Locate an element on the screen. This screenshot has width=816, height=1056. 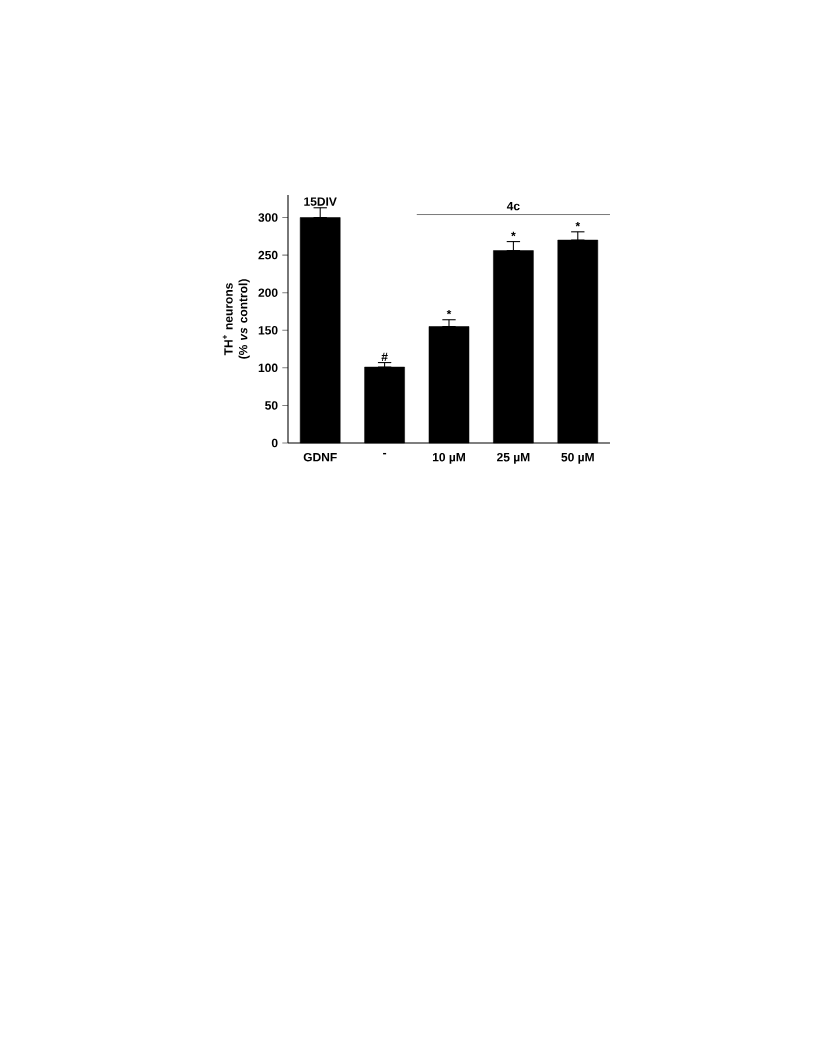
y-tick-label: 50 is located at coordinates (271, 405).